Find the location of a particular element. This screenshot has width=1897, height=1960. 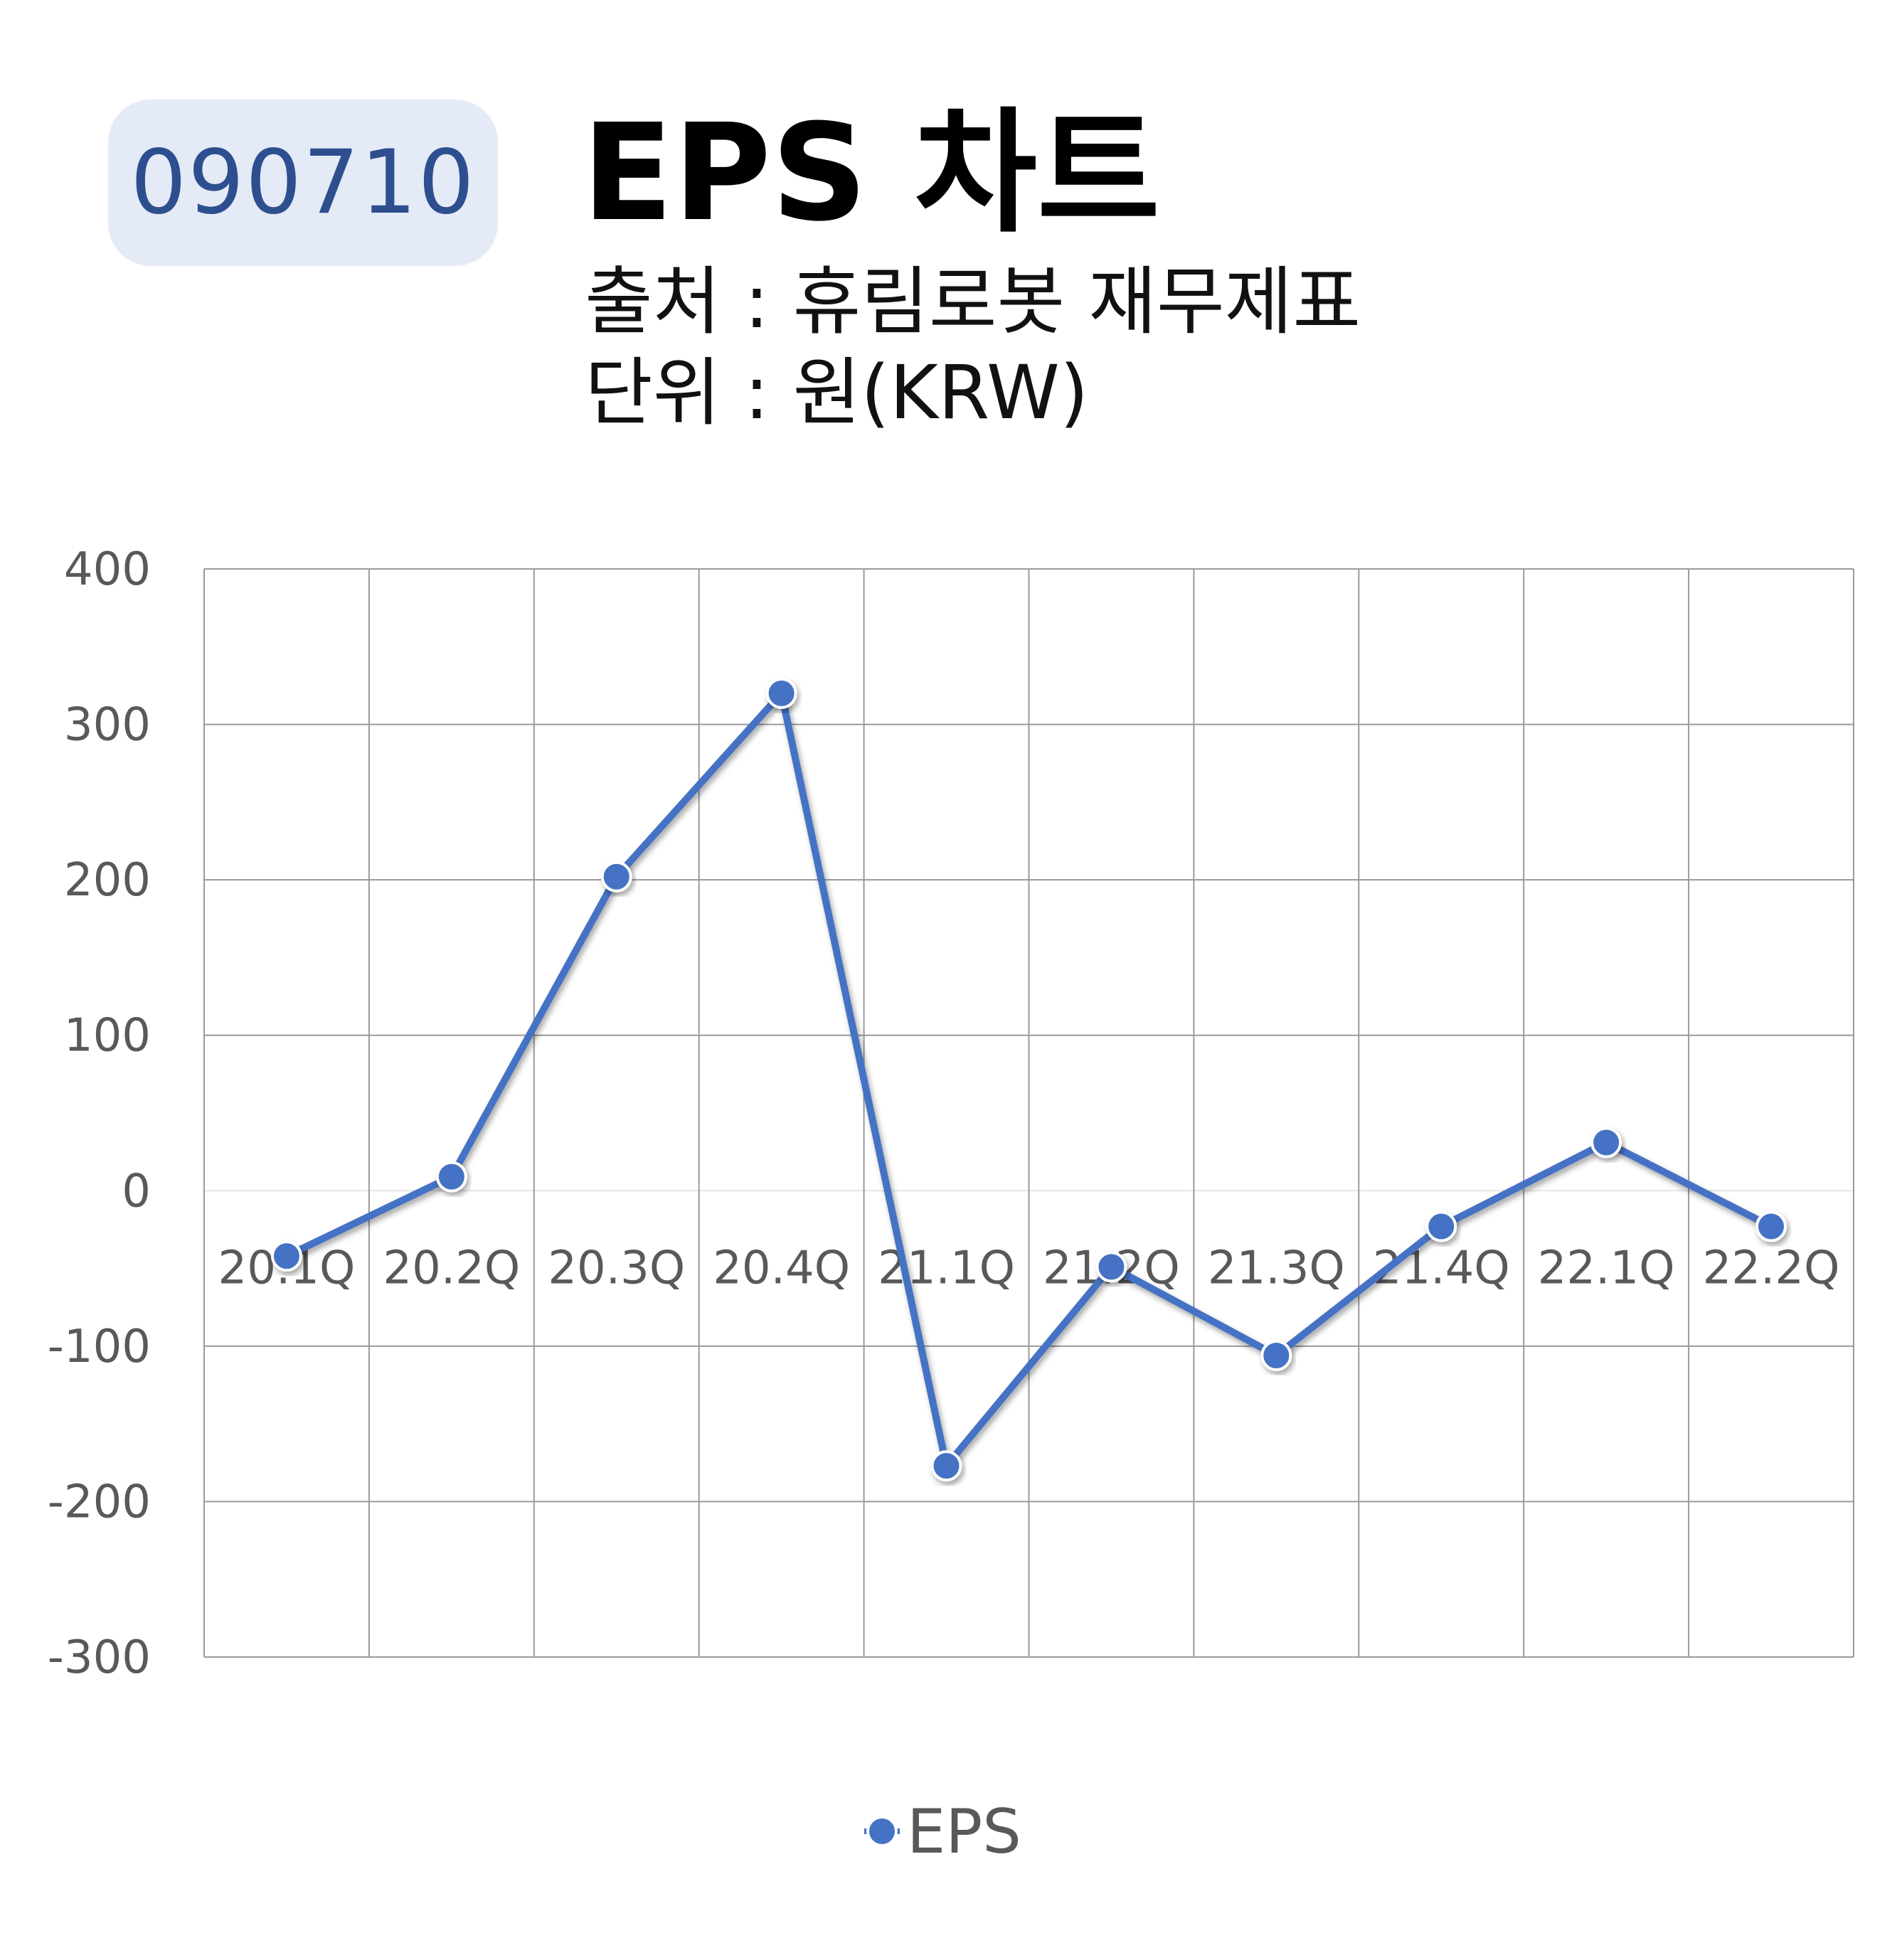

y-tick-label: 200 is located at coordinates (108, 880).